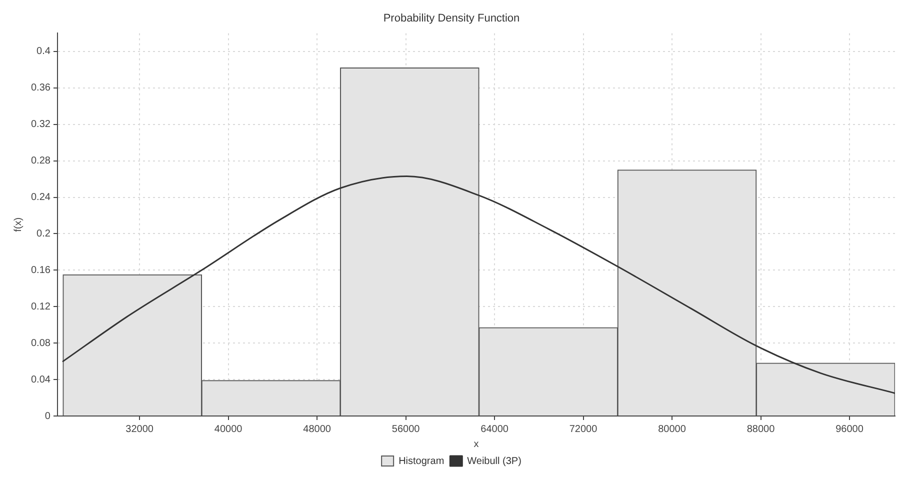 The width and height of the screenshot is (905, 484). I want to click on x-tick-label: 32000, so click(140, 429).